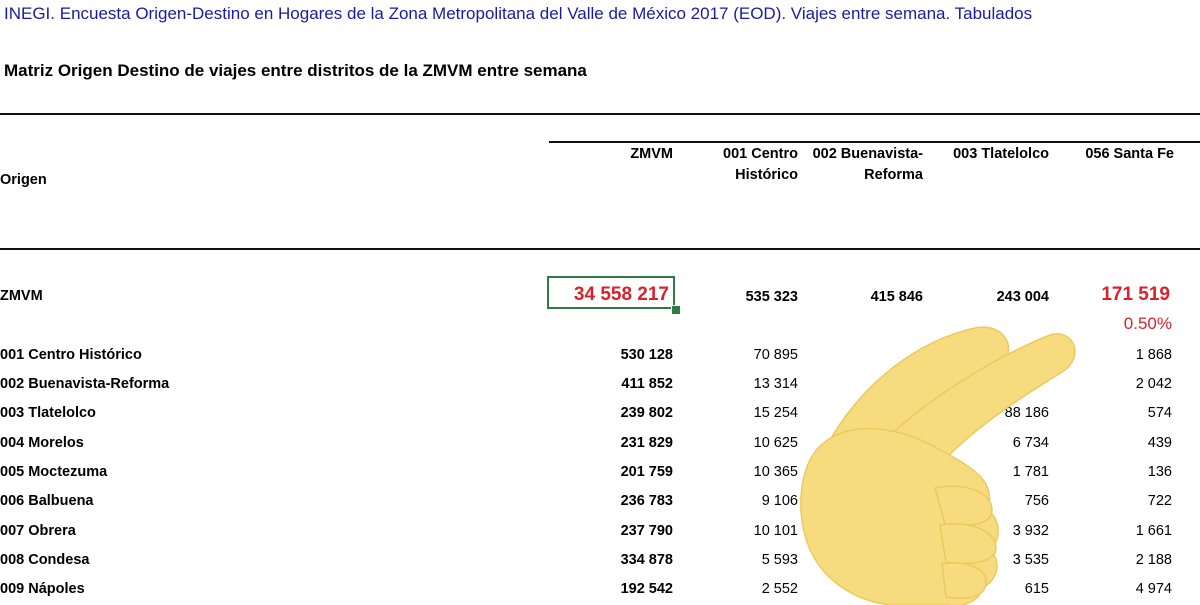 This screenshot has width=1200, height=605. I want to click on column-header-line1: 002 Buenavista-, so click(867, 154).